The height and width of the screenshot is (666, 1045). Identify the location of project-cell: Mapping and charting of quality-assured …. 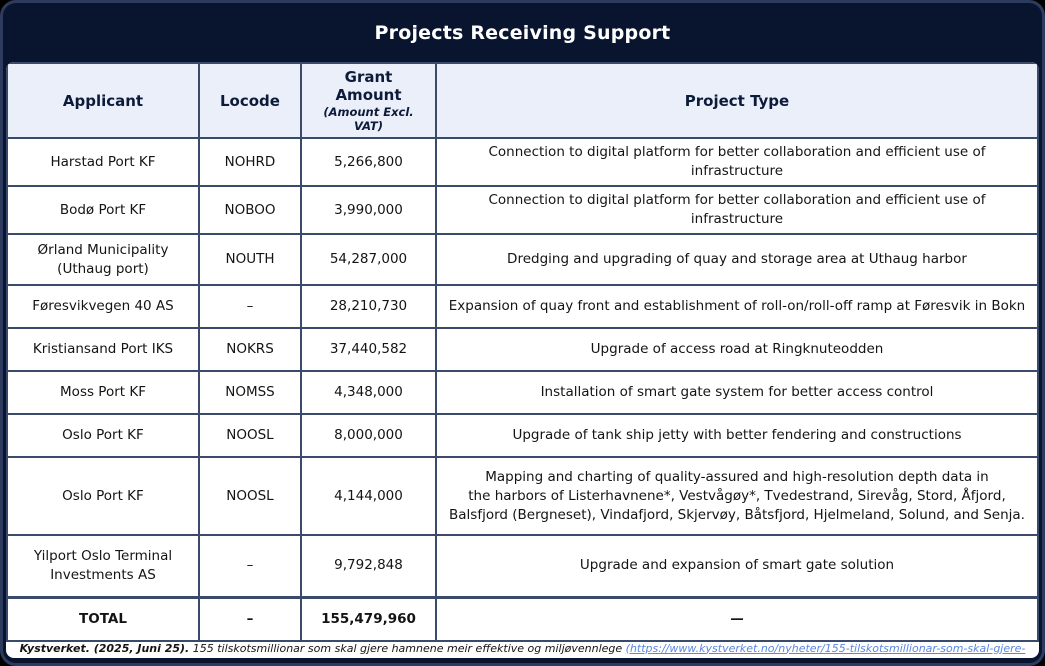
(737, 496).